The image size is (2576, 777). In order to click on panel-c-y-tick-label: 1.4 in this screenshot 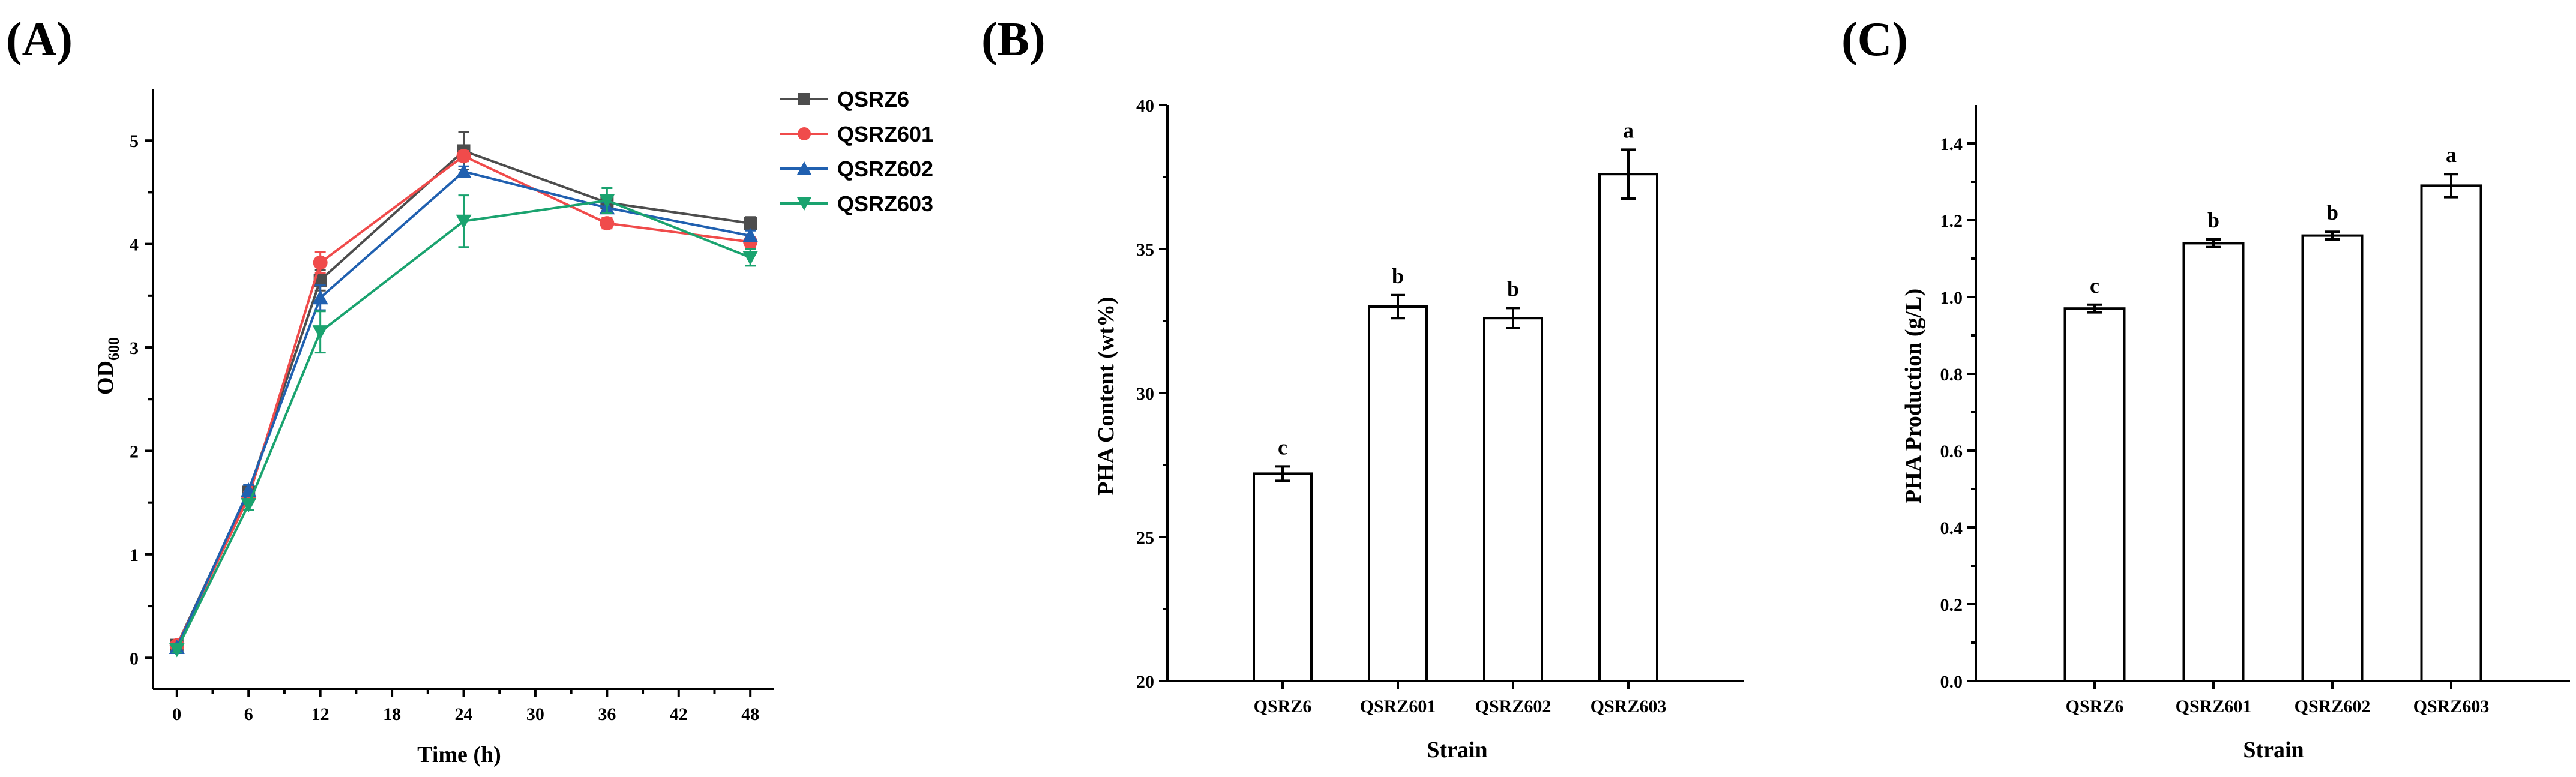, I will do `click(1951, 144)`.